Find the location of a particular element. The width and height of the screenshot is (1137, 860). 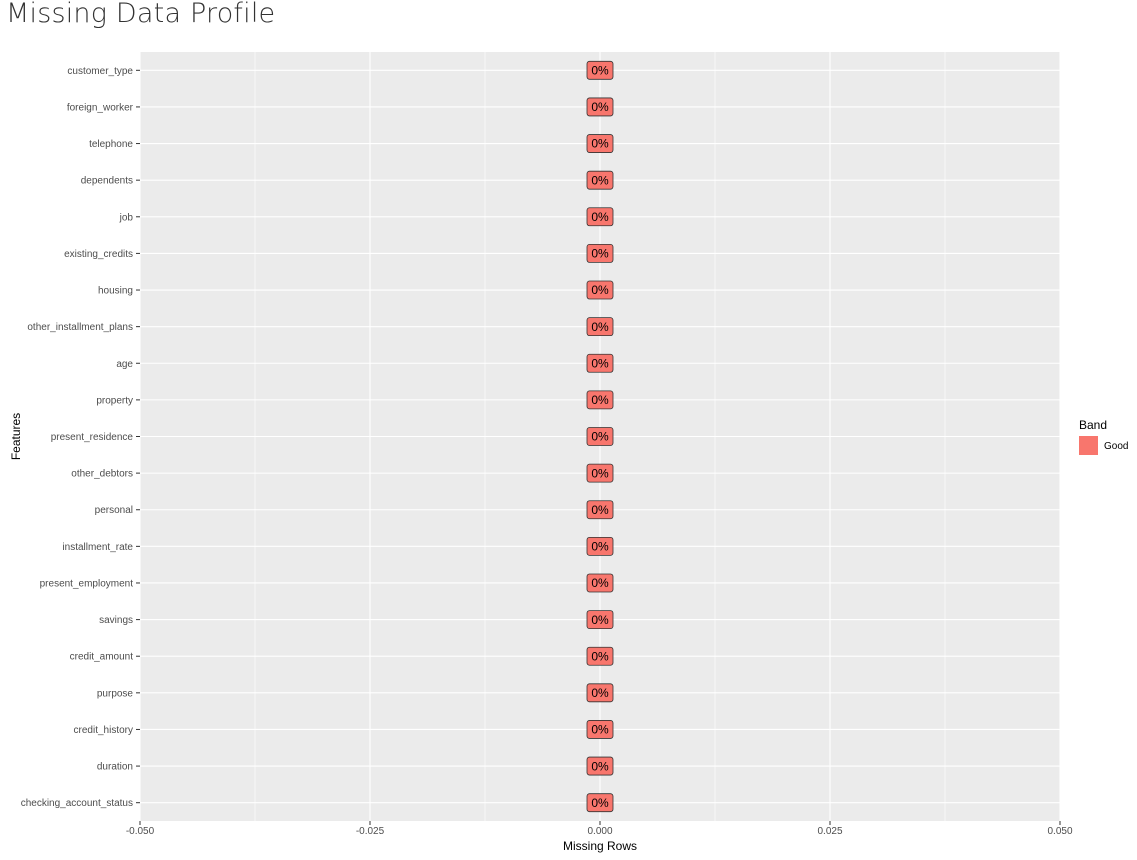

x-tick-label: -0.050 is located at coordinates (140, 831).